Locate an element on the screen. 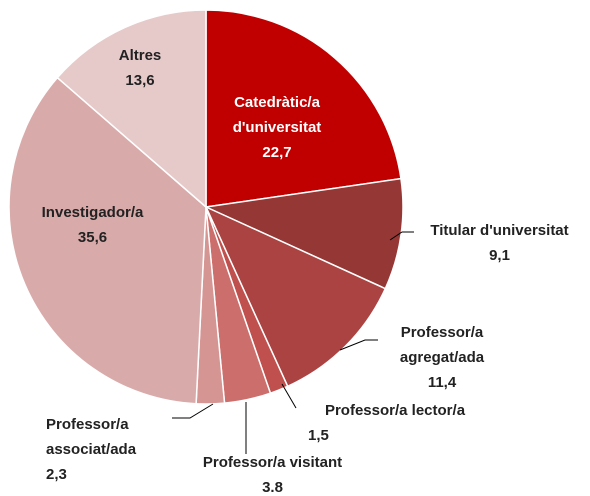 The image size is (590, 496). value-label: 9,1 is located at coordinates (499, 255).